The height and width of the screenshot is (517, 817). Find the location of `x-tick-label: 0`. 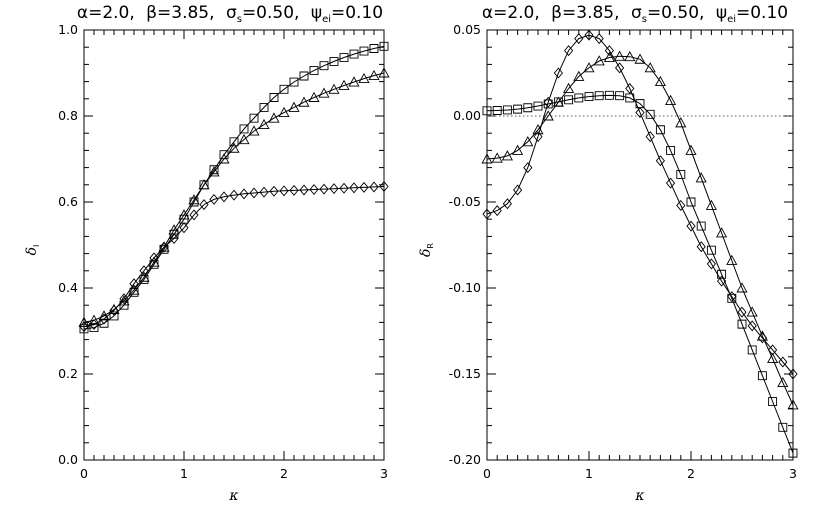

x-tick-label: 0 is located at coordinates (487, 473).